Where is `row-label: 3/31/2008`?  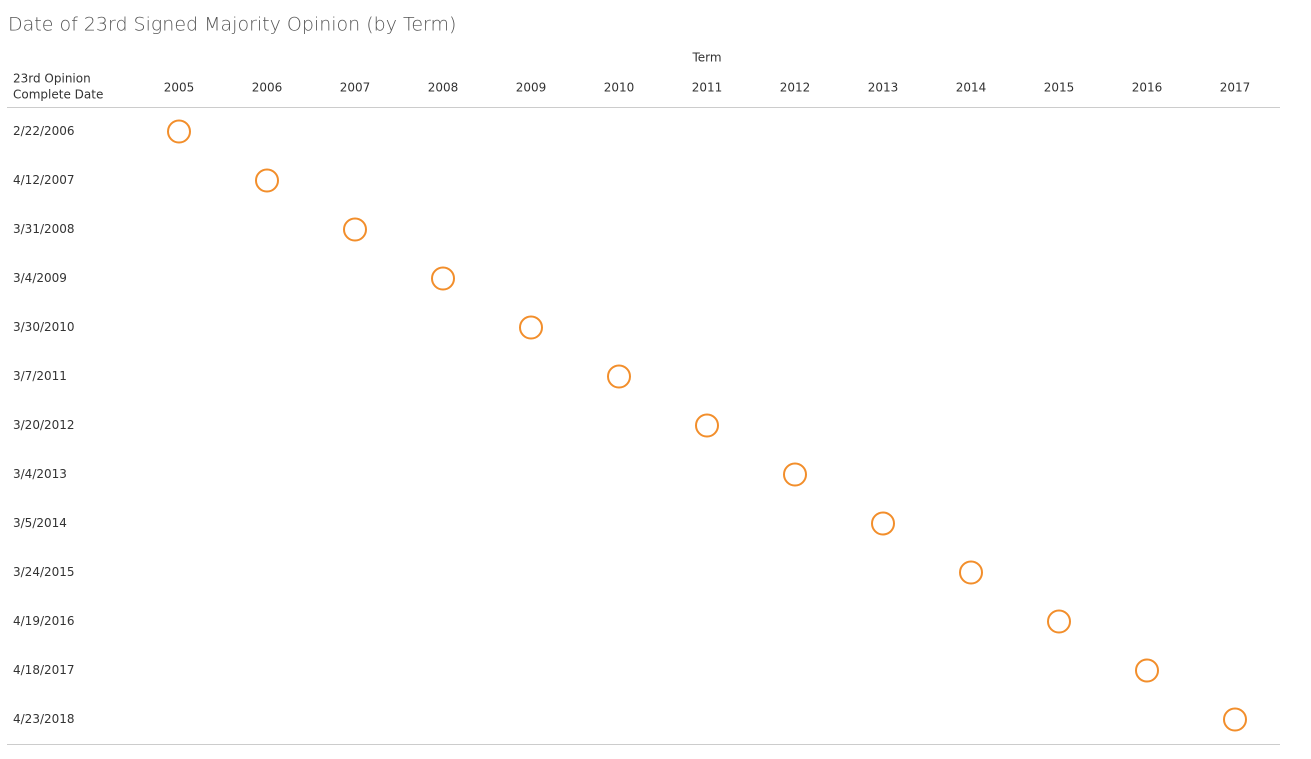 row-label: 3/31/2008 is located at coordinates (44, 229).